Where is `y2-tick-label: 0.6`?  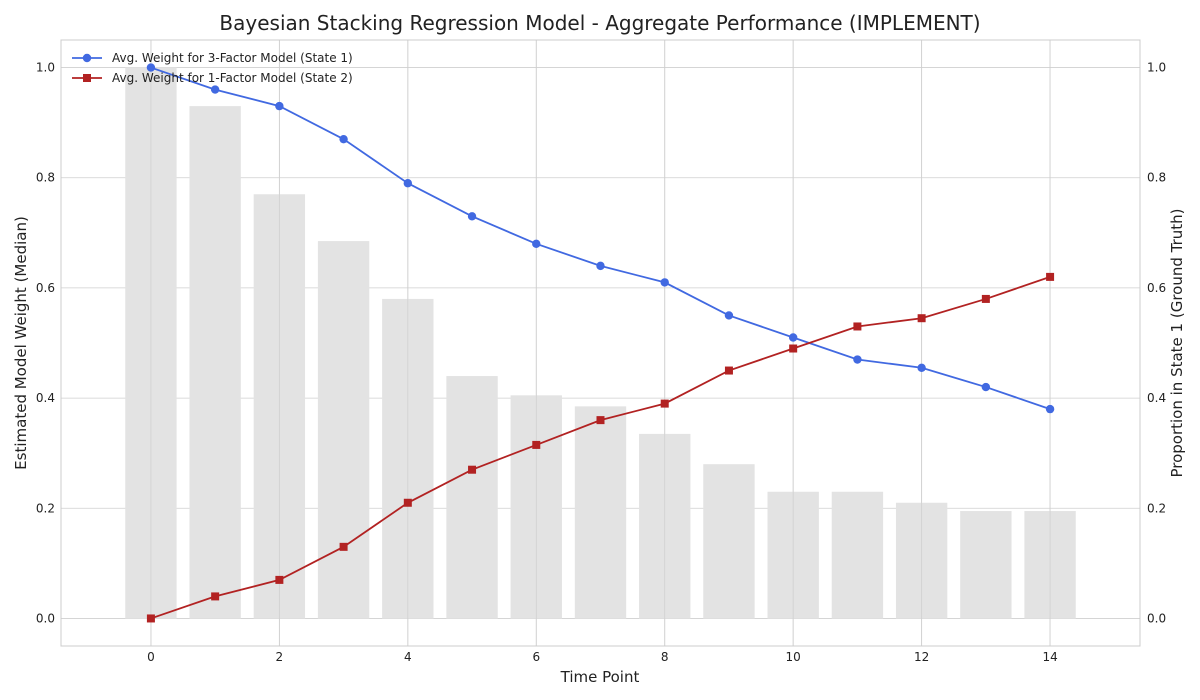
y2-tick-label: 0.6 is located at coordinates (1156, 288).